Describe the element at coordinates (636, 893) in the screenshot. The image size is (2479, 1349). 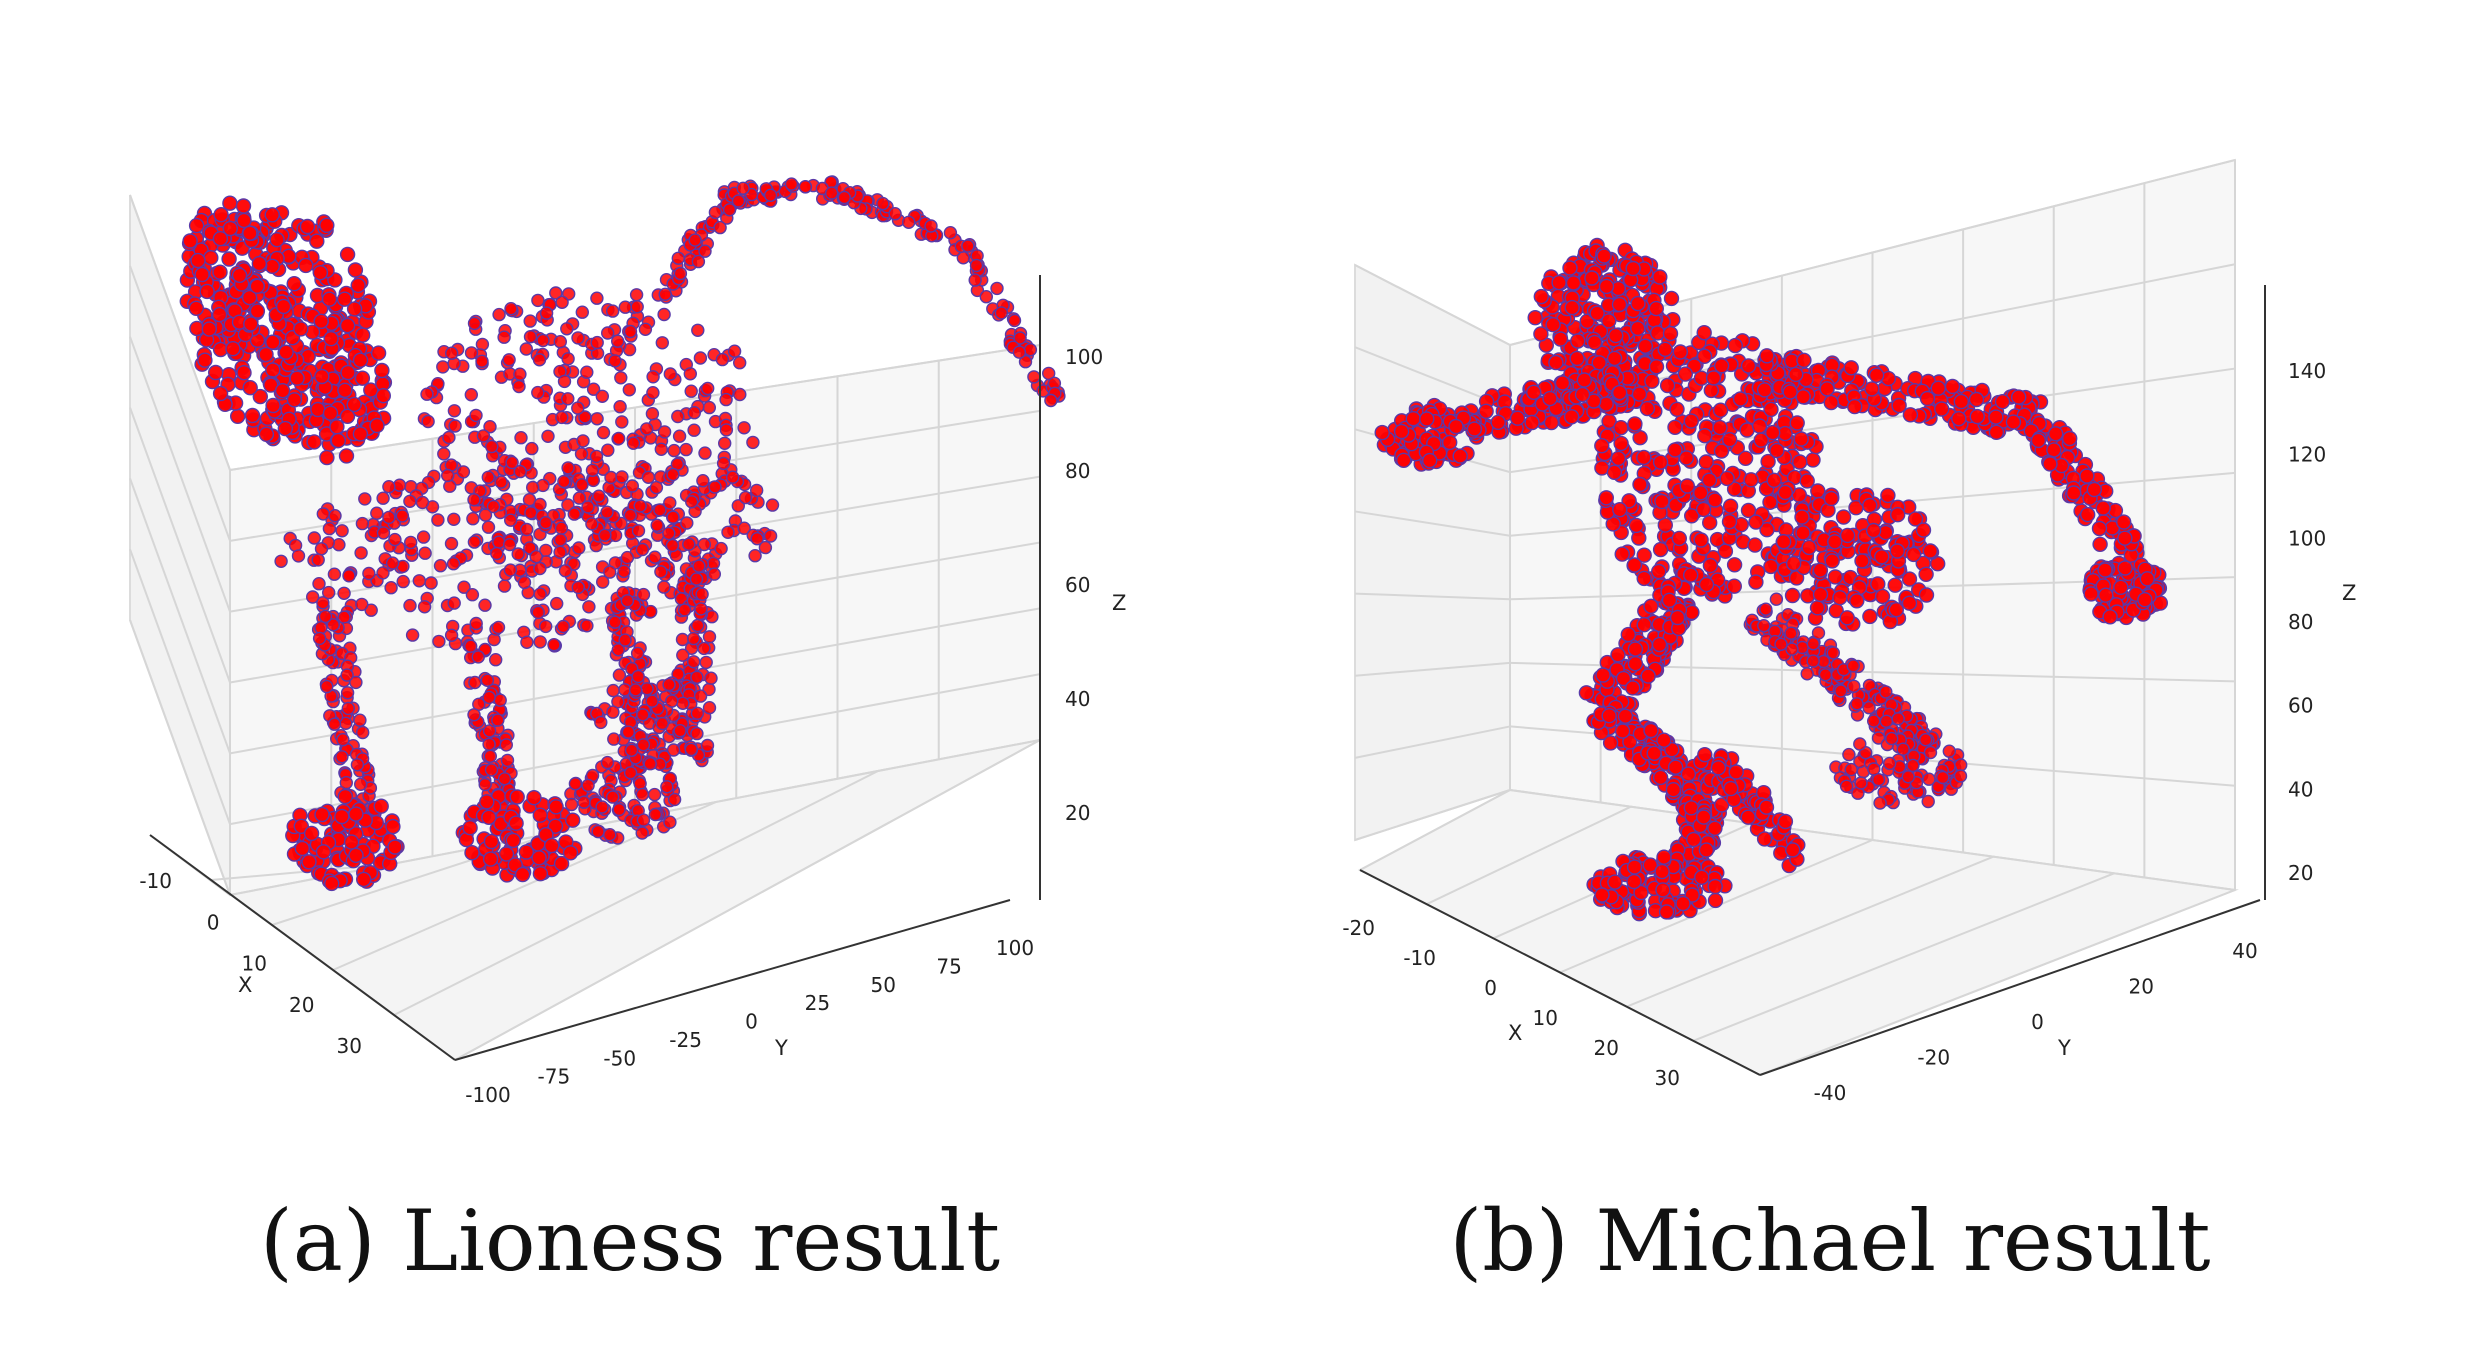
I see `grid-line` at that location.